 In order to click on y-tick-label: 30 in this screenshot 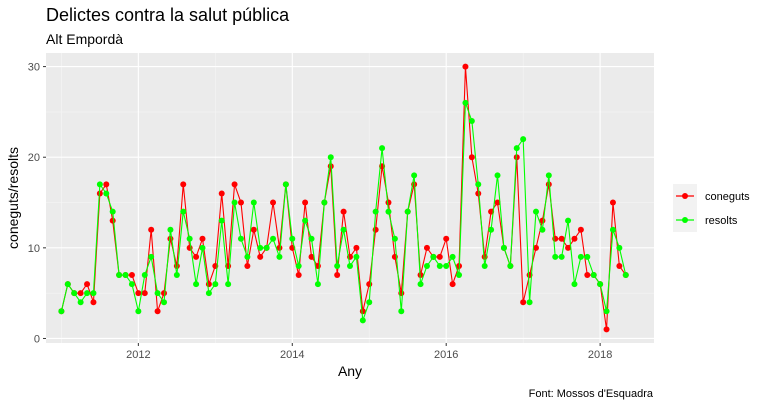, I will do `click(34, 68)`.